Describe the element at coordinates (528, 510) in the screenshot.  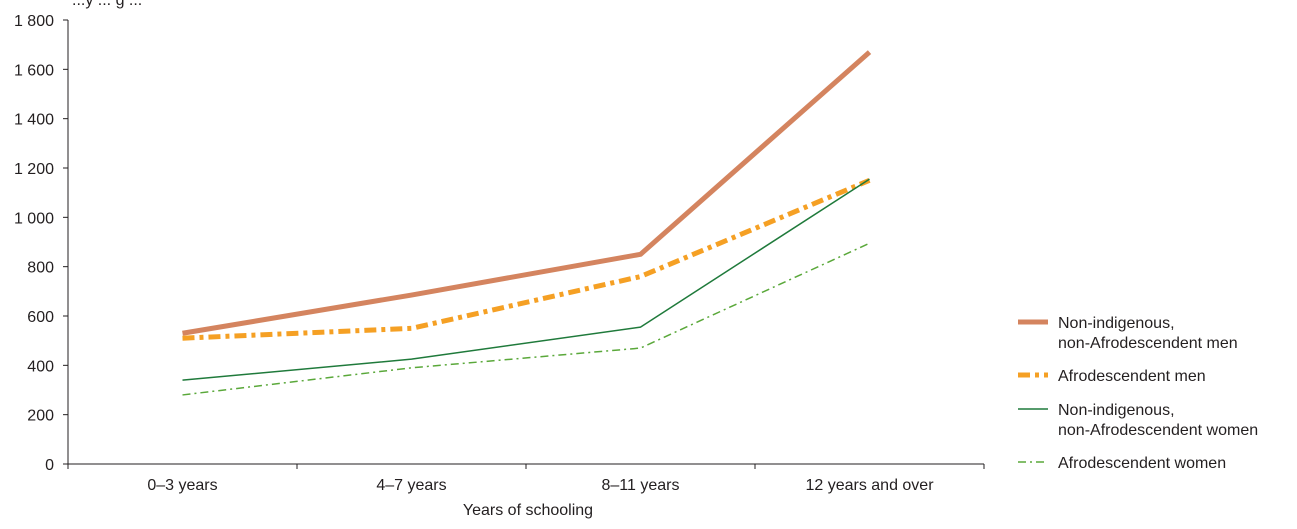
I see `x-axis-title: Years of schooling` at that location.